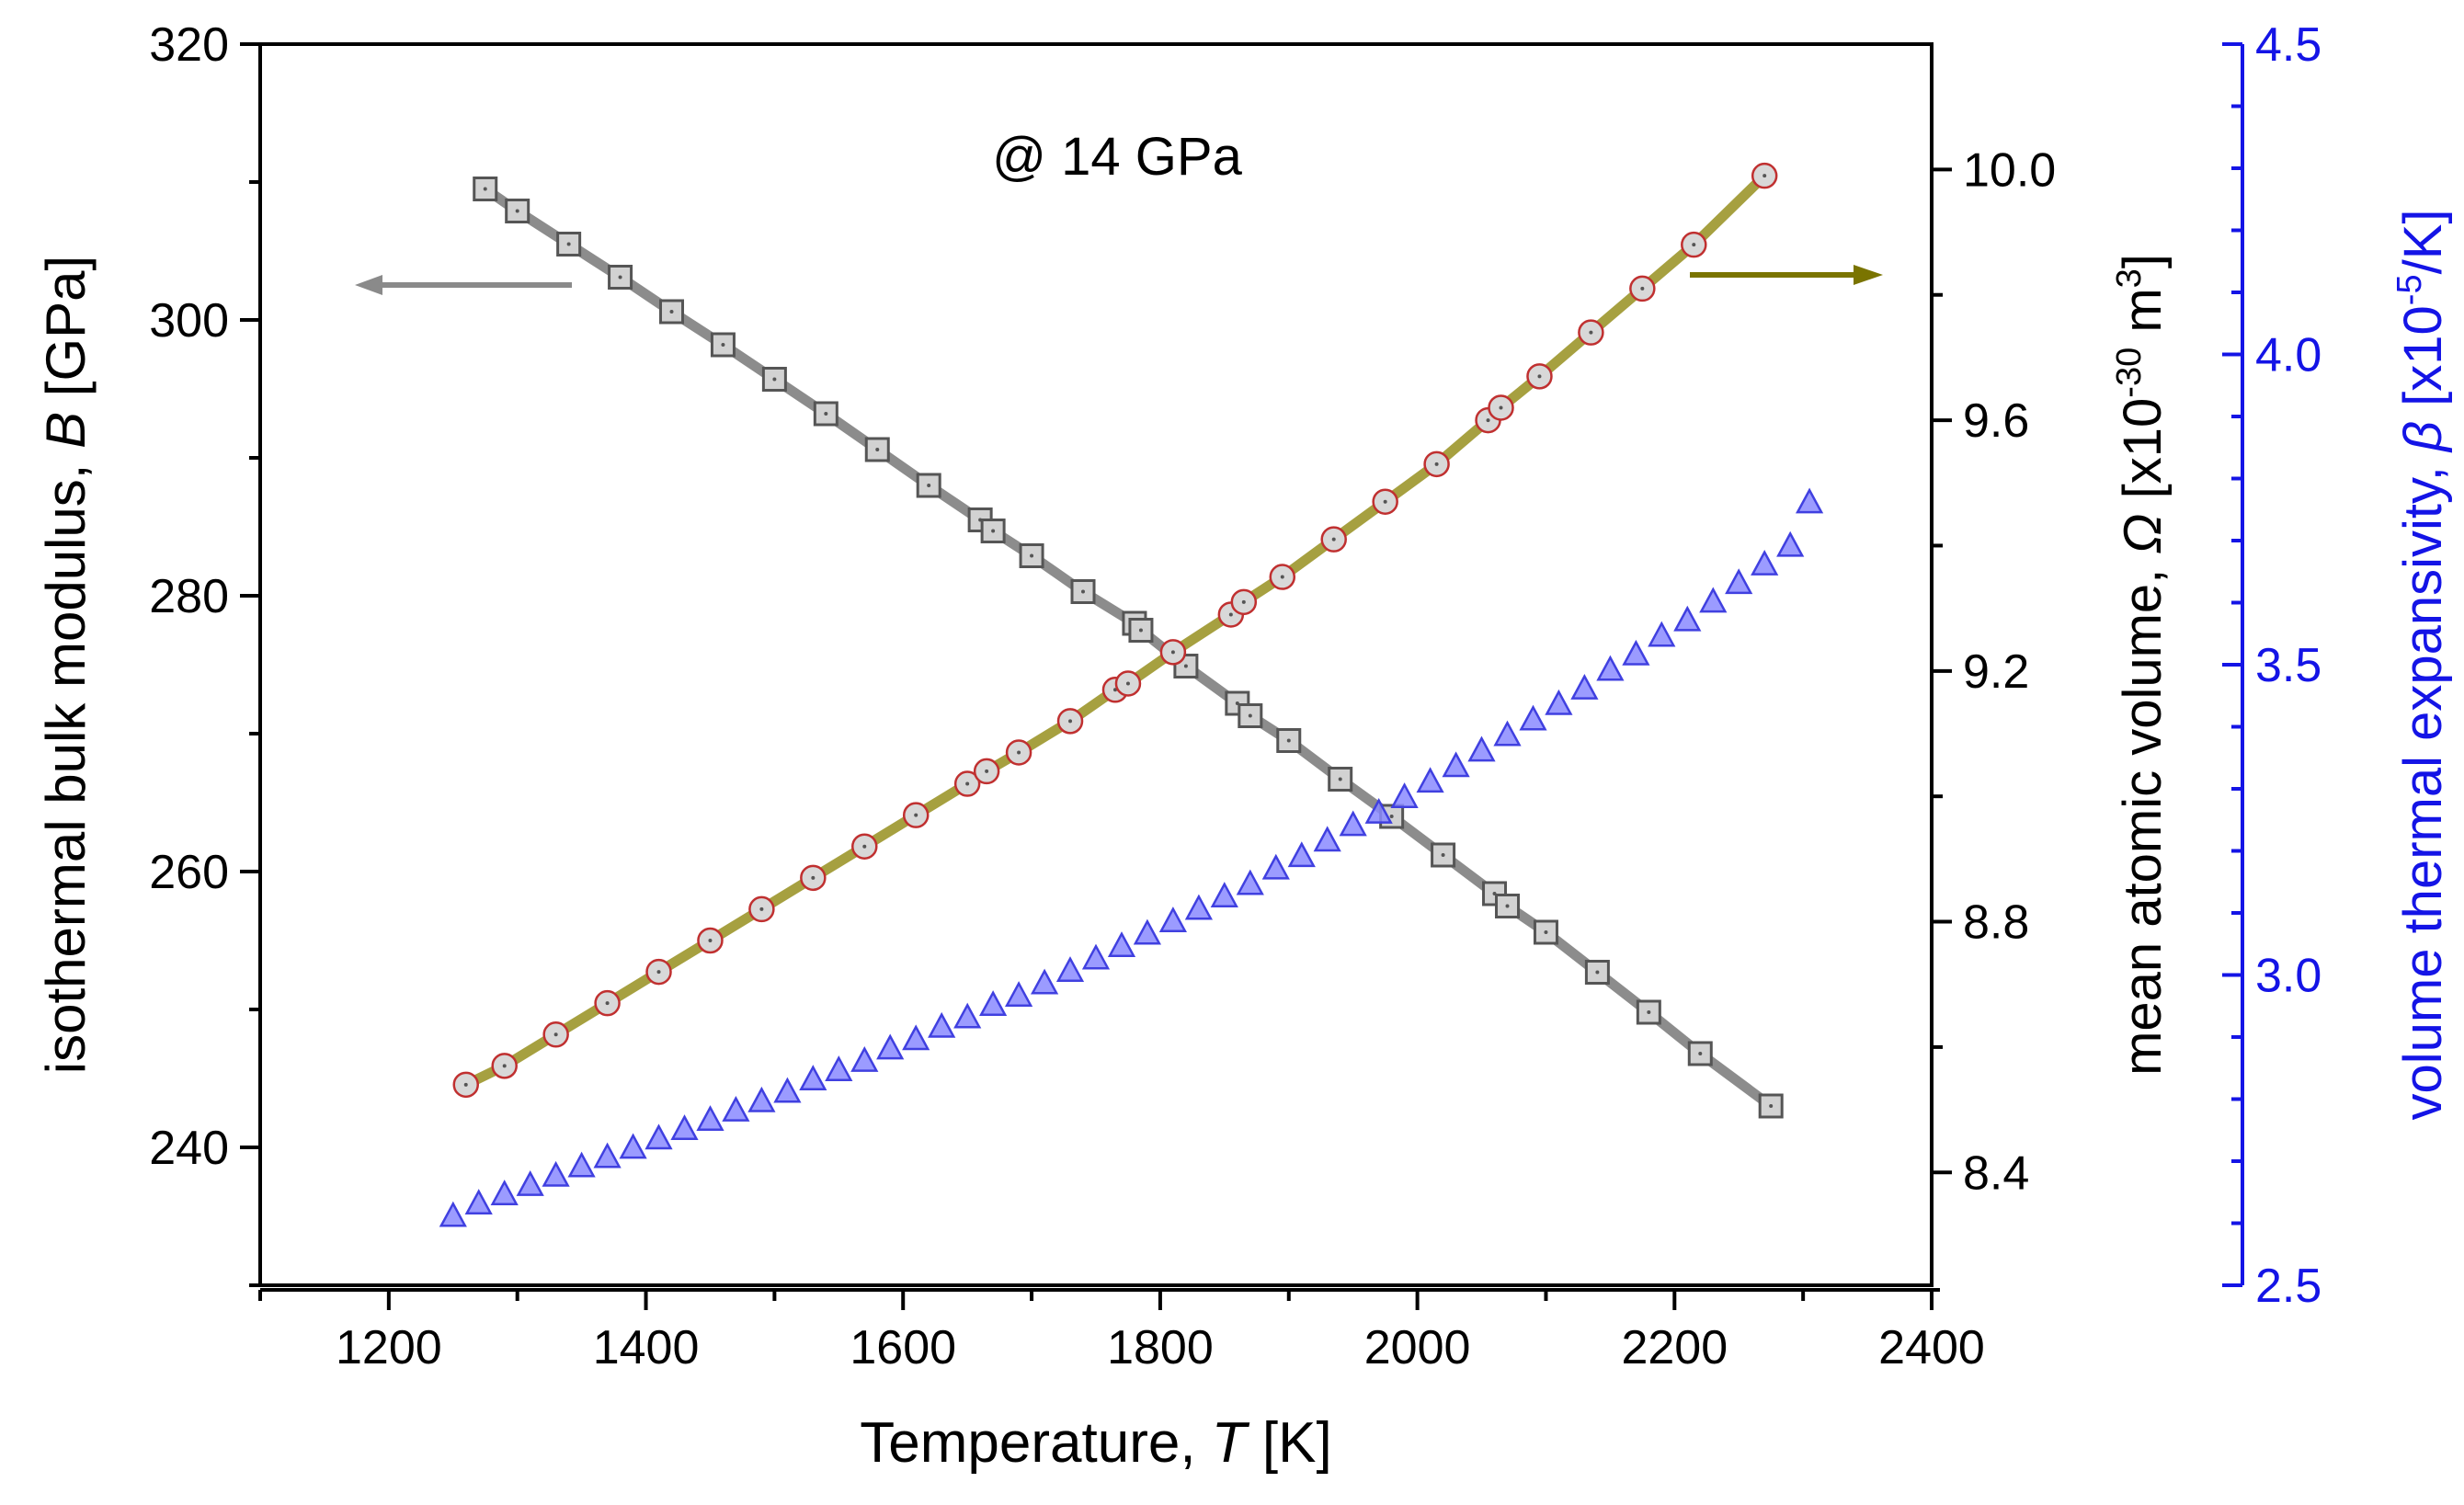 The height and width of the screenshot is (1505, 2464). What do you see at coordinates (389, 1348) in the screenshot?
I see `x-tick-label: 1200` at bounding box center [389, 1348].